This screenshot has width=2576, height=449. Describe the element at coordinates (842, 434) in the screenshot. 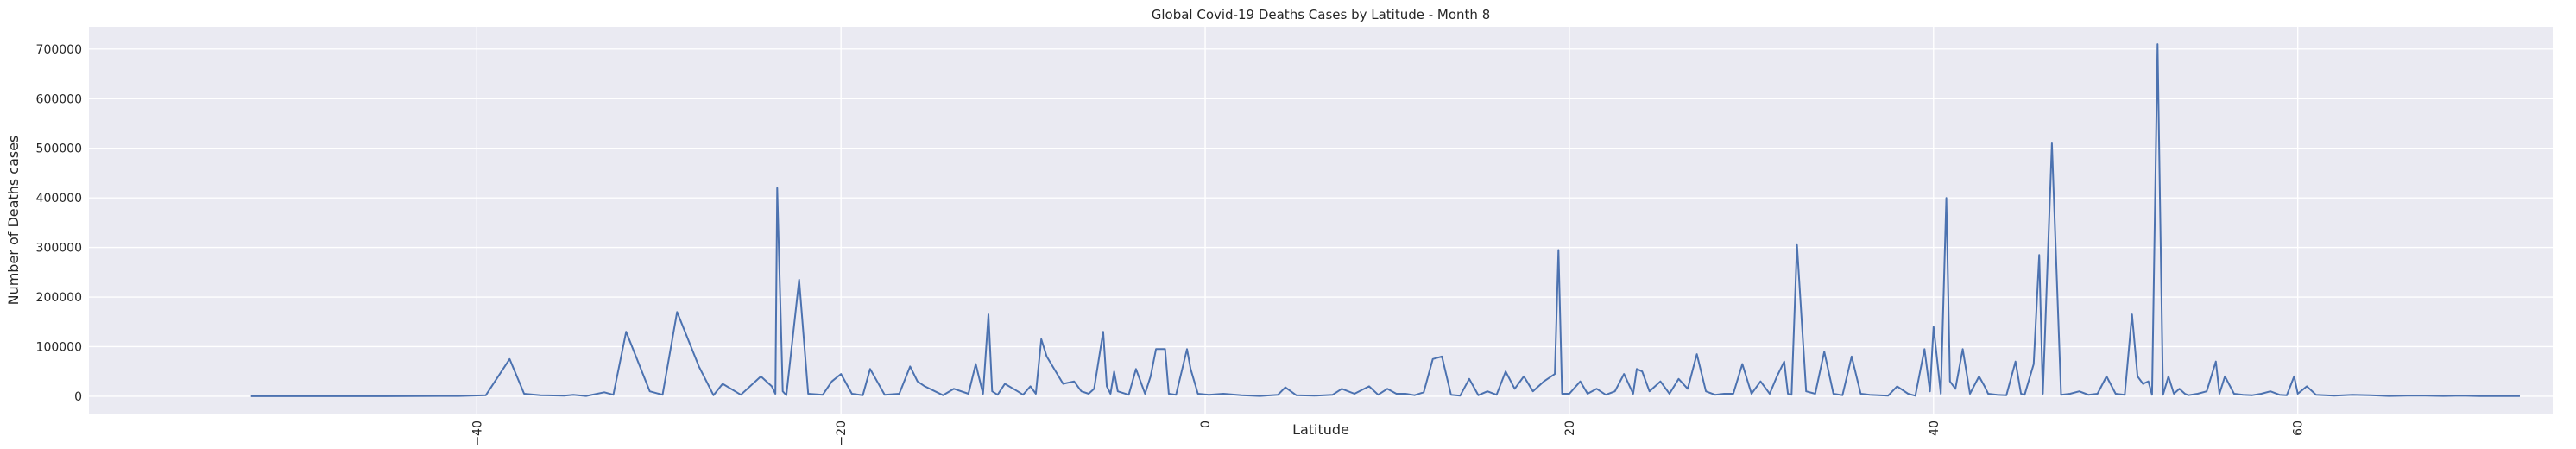

I see `x-tick-label: −20` at that location.